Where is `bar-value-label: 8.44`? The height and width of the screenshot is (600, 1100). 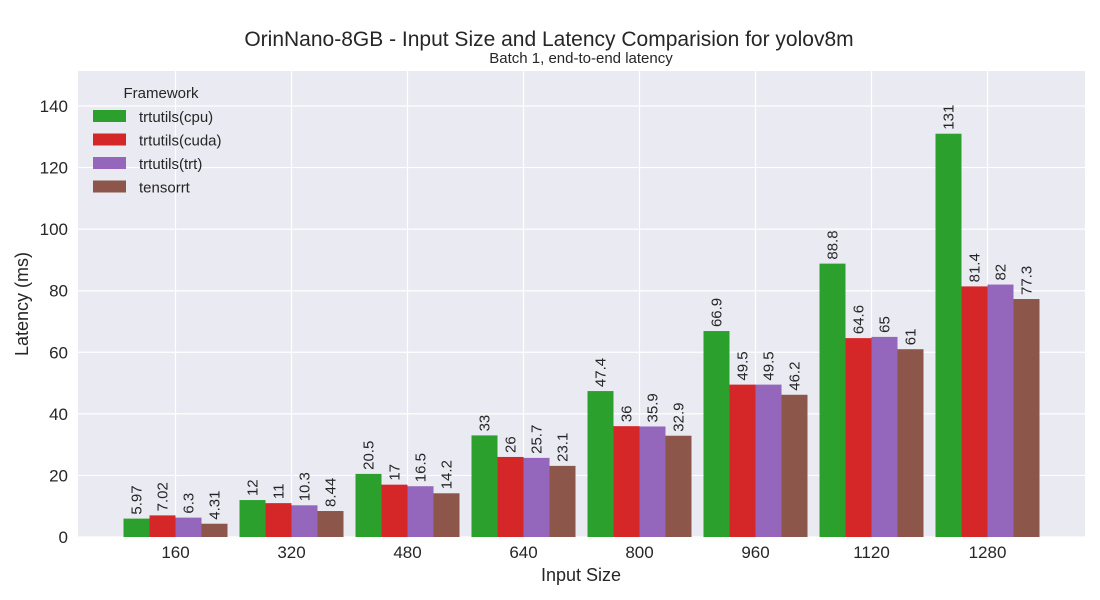 bar-value-label: 8.44 is located at coordinates (331, 492).